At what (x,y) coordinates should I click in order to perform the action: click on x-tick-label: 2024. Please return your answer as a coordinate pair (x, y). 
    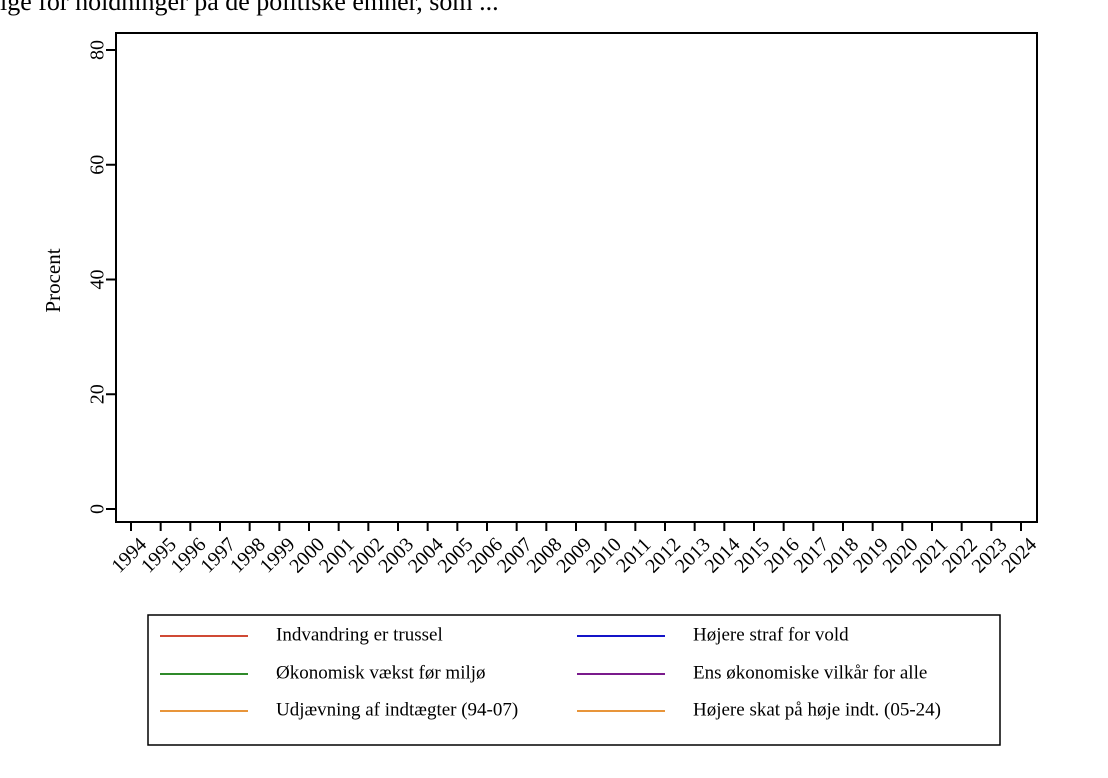
    Looking at the image, I should click on (1019, 556).